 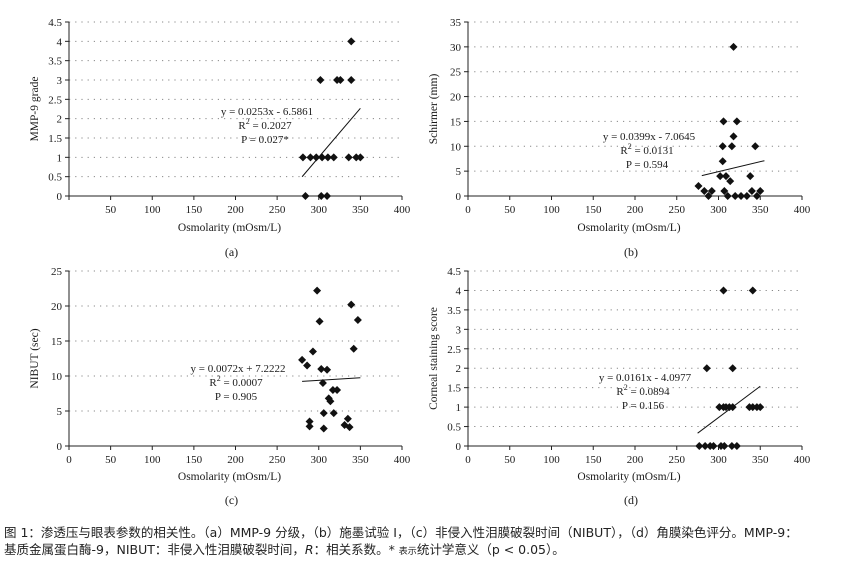 I want to click on y-tick-label: 15, so click(x=456, y=122).